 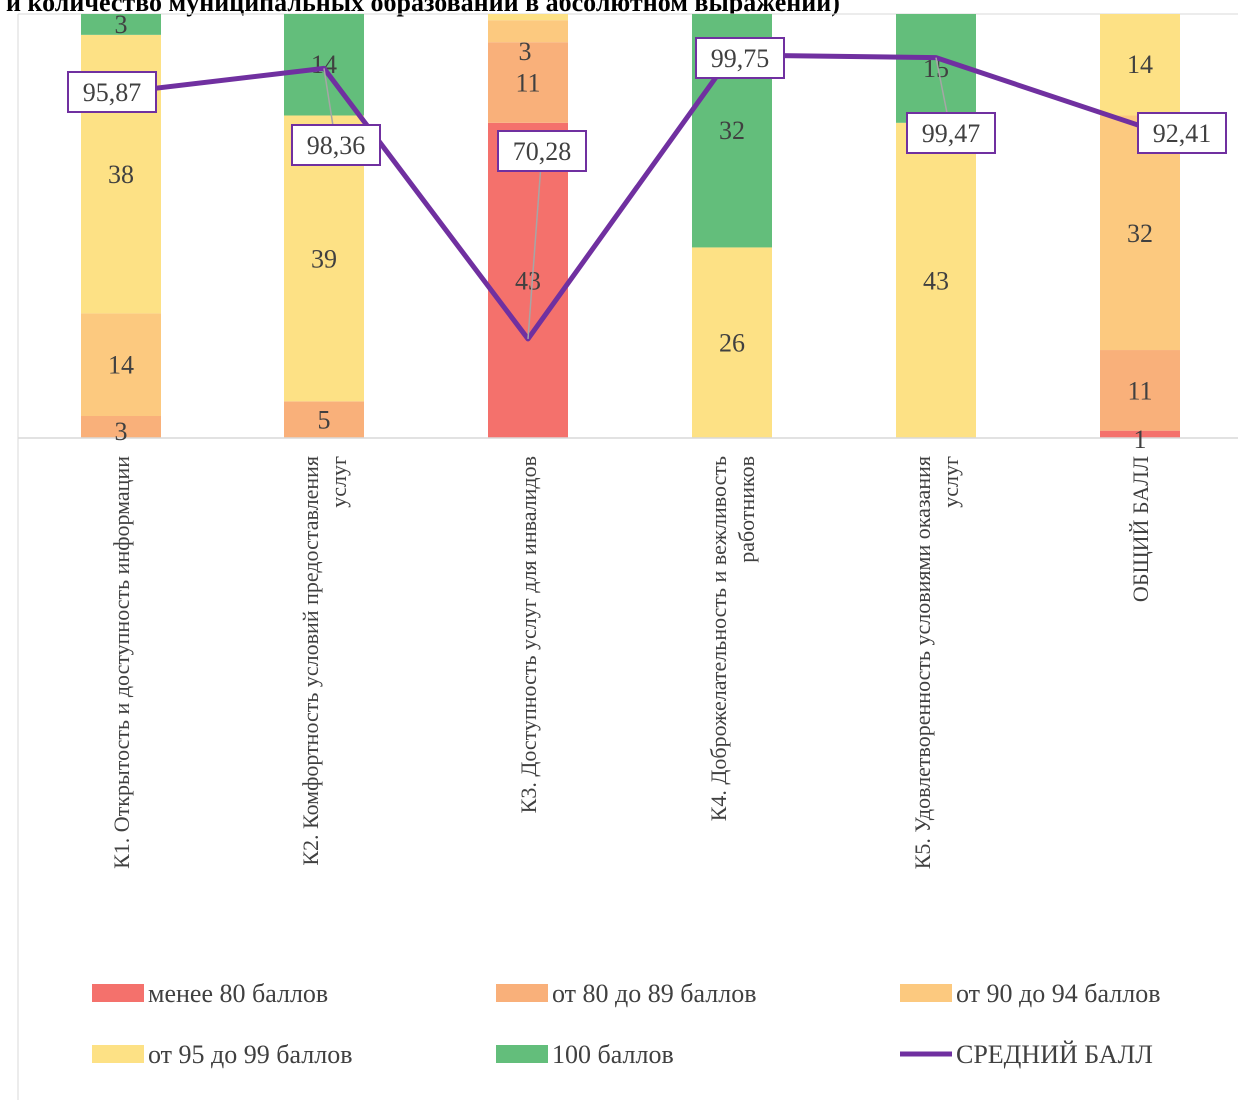 I want to click on average-value-label: 98,36, so click(x=336, y=145).